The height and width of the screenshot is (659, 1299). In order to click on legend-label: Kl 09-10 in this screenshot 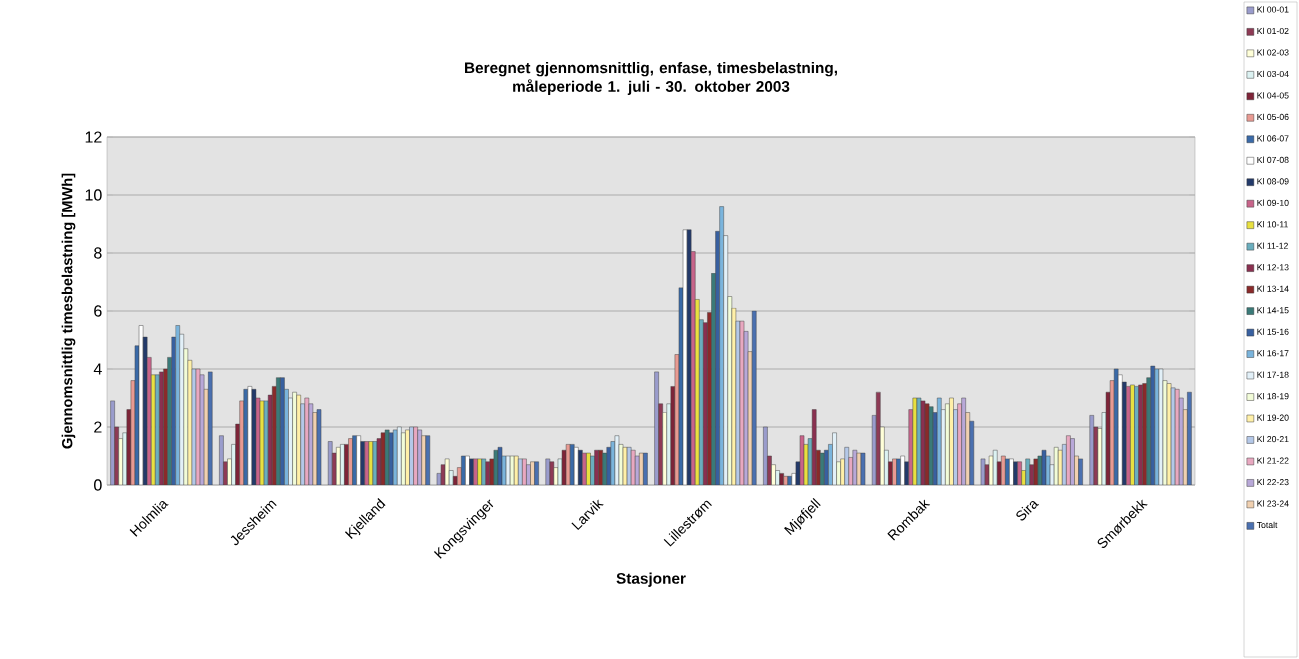, I will do `click(1273, 202)`.